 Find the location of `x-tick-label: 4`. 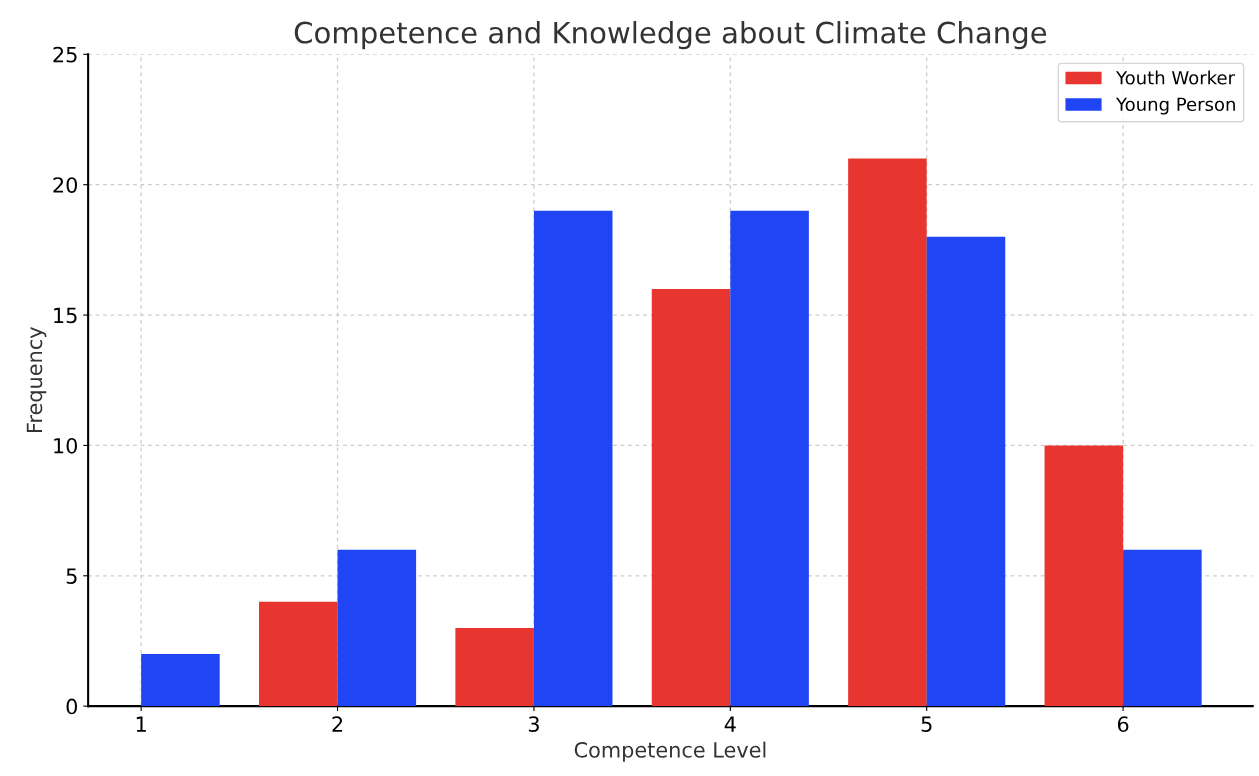

x-tick-label: 4 is located at coordinates (730, 724).